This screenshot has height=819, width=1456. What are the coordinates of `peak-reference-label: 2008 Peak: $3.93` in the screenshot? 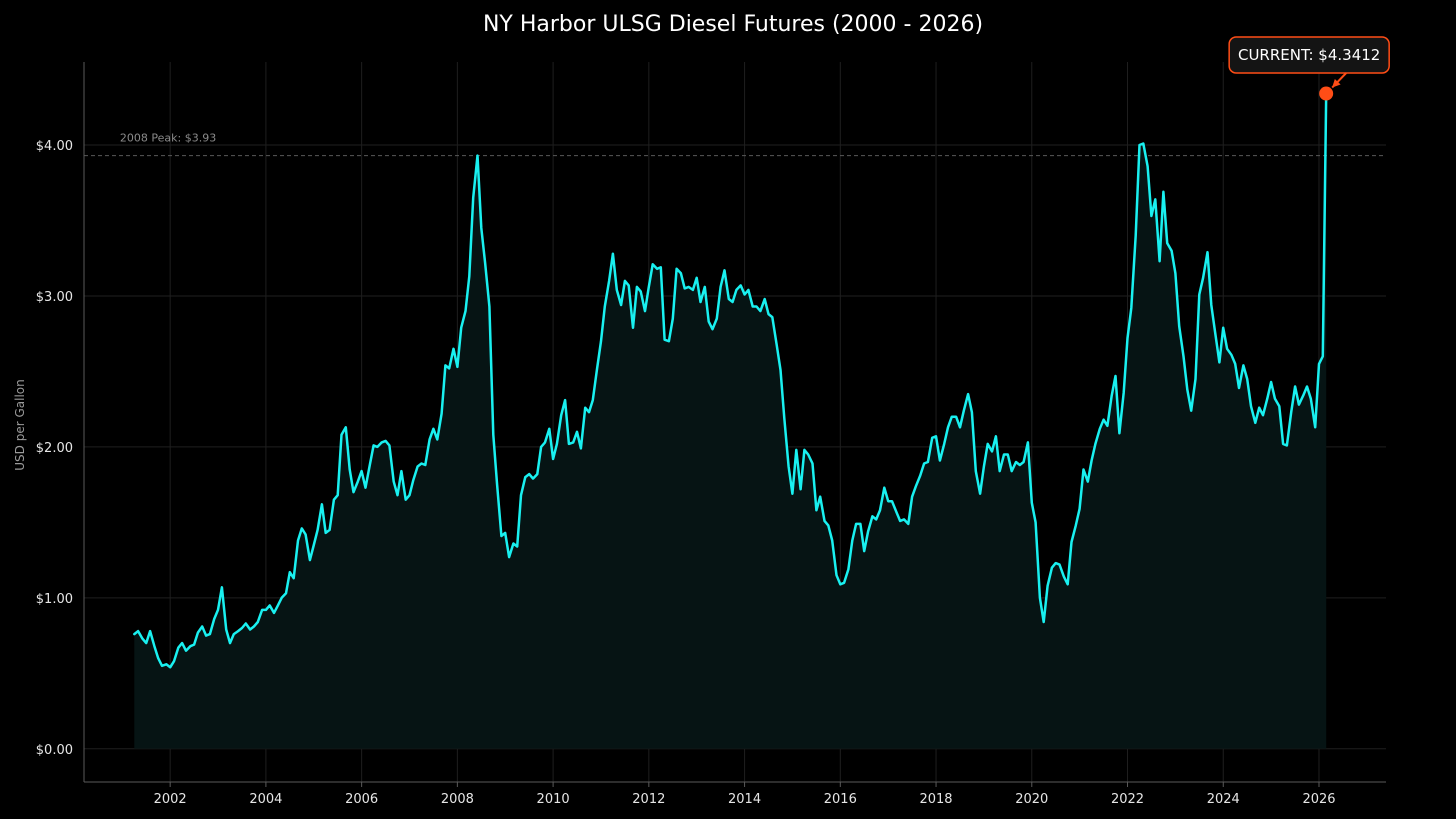 It's located at (168, 138).